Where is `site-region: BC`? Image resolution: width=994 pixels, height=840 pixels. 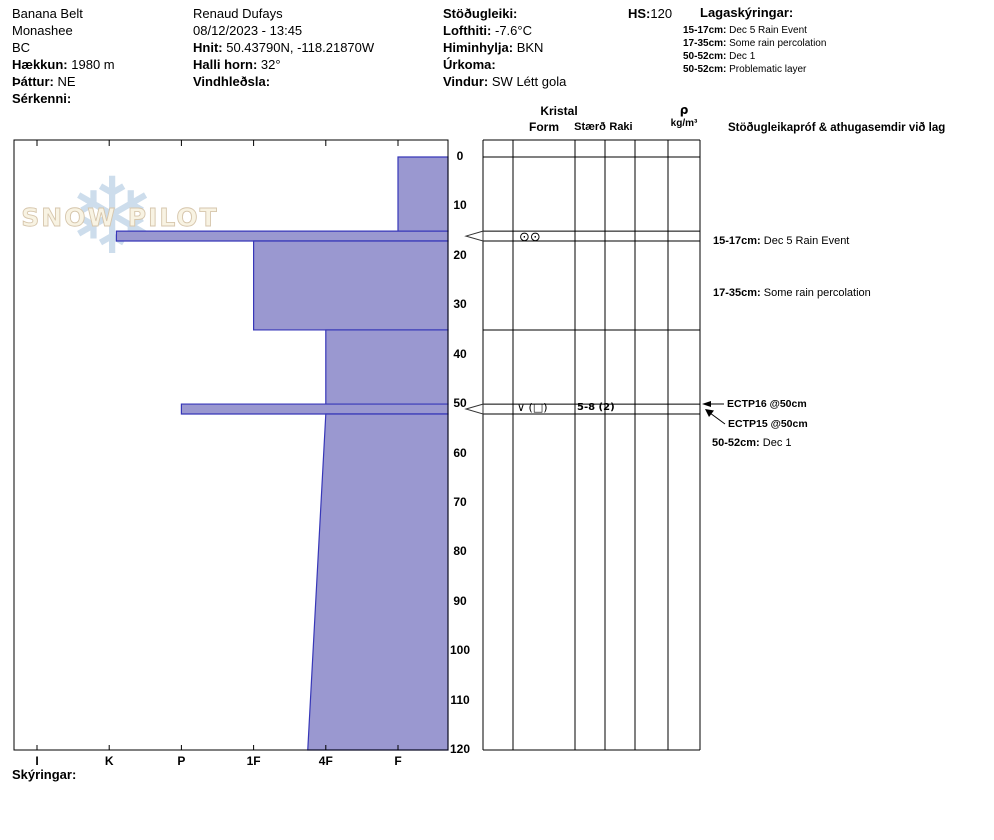
site-region: BC is located at coordinates (21, 47).